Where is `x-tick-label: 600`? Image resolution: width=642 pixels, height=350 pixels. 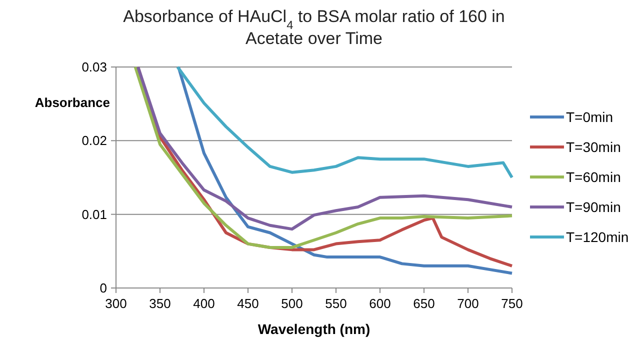
x-tick-label: 600 is located at coordinates (380, 303).